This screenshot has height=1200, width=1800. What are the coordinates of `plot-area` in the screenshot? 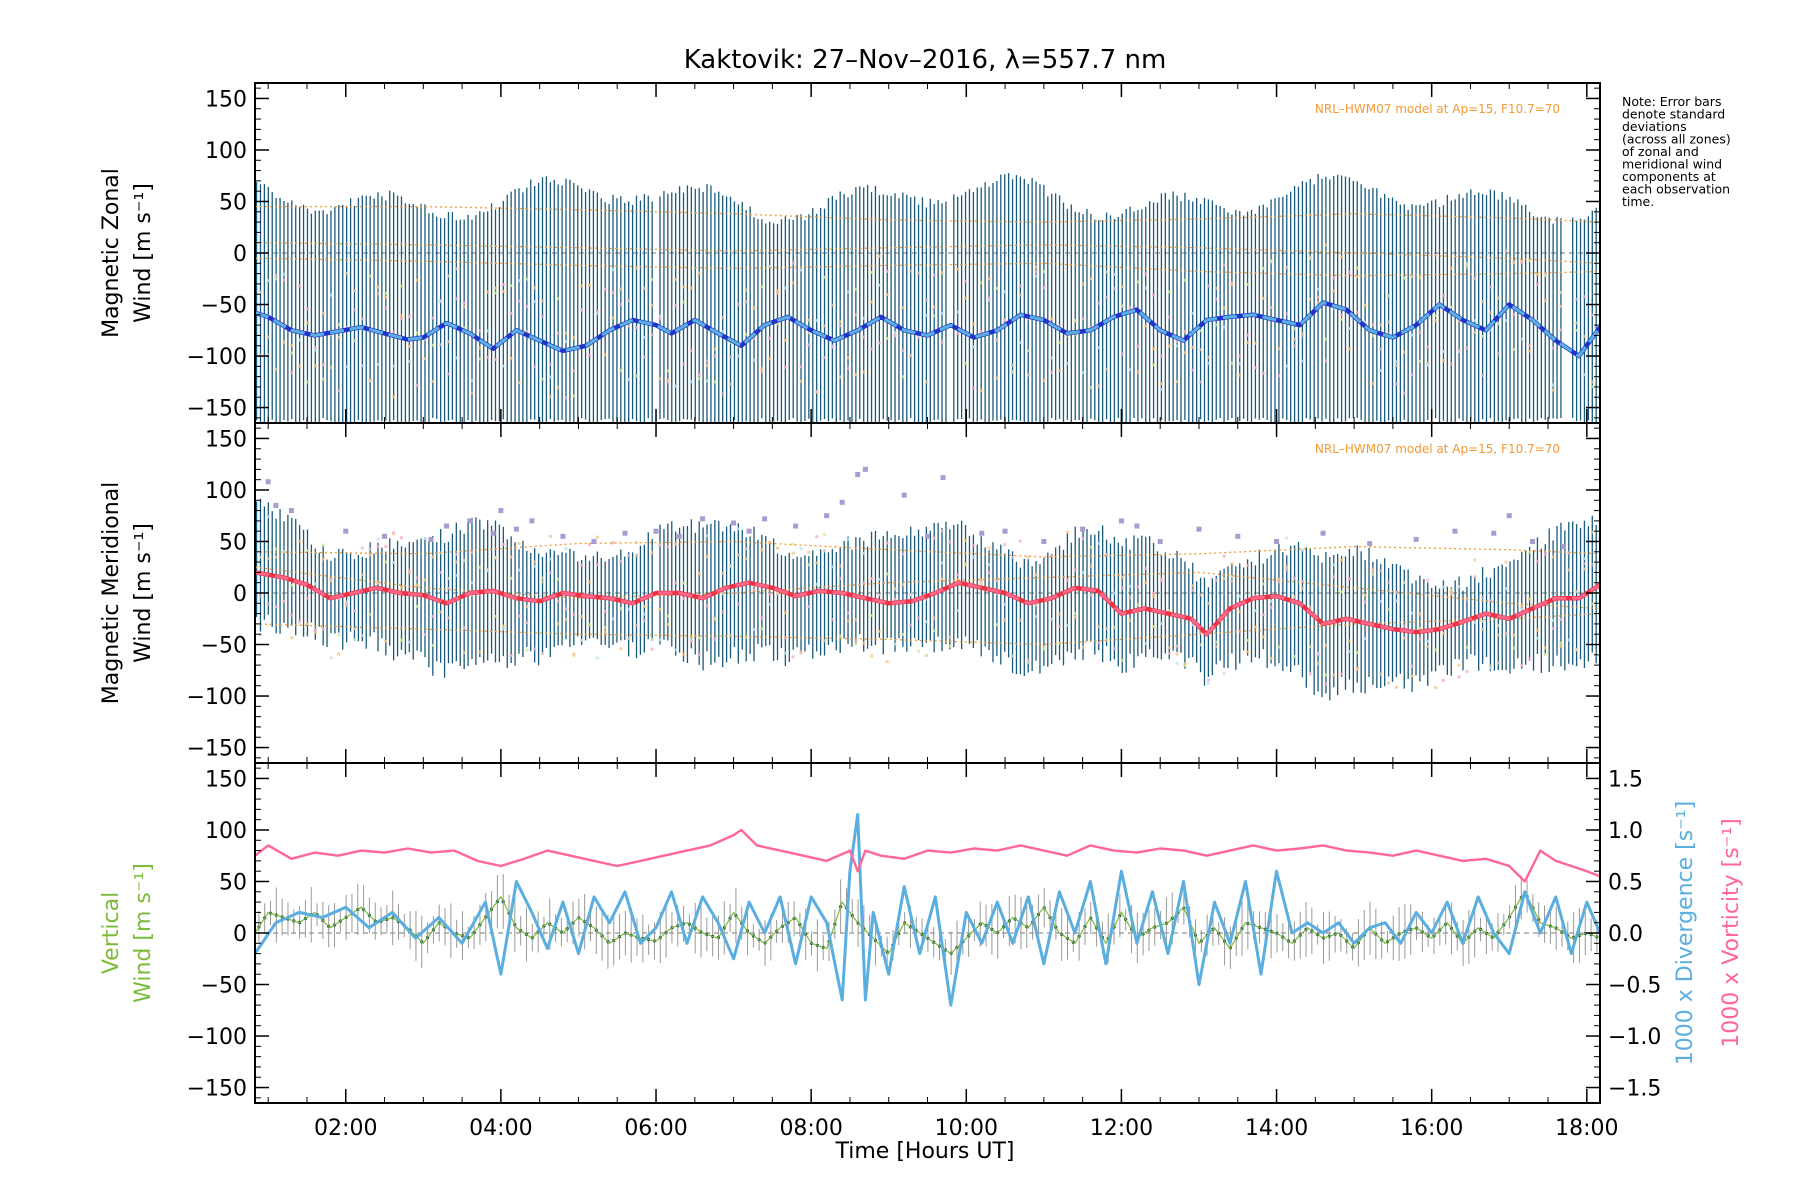 It's located at (927, 910).